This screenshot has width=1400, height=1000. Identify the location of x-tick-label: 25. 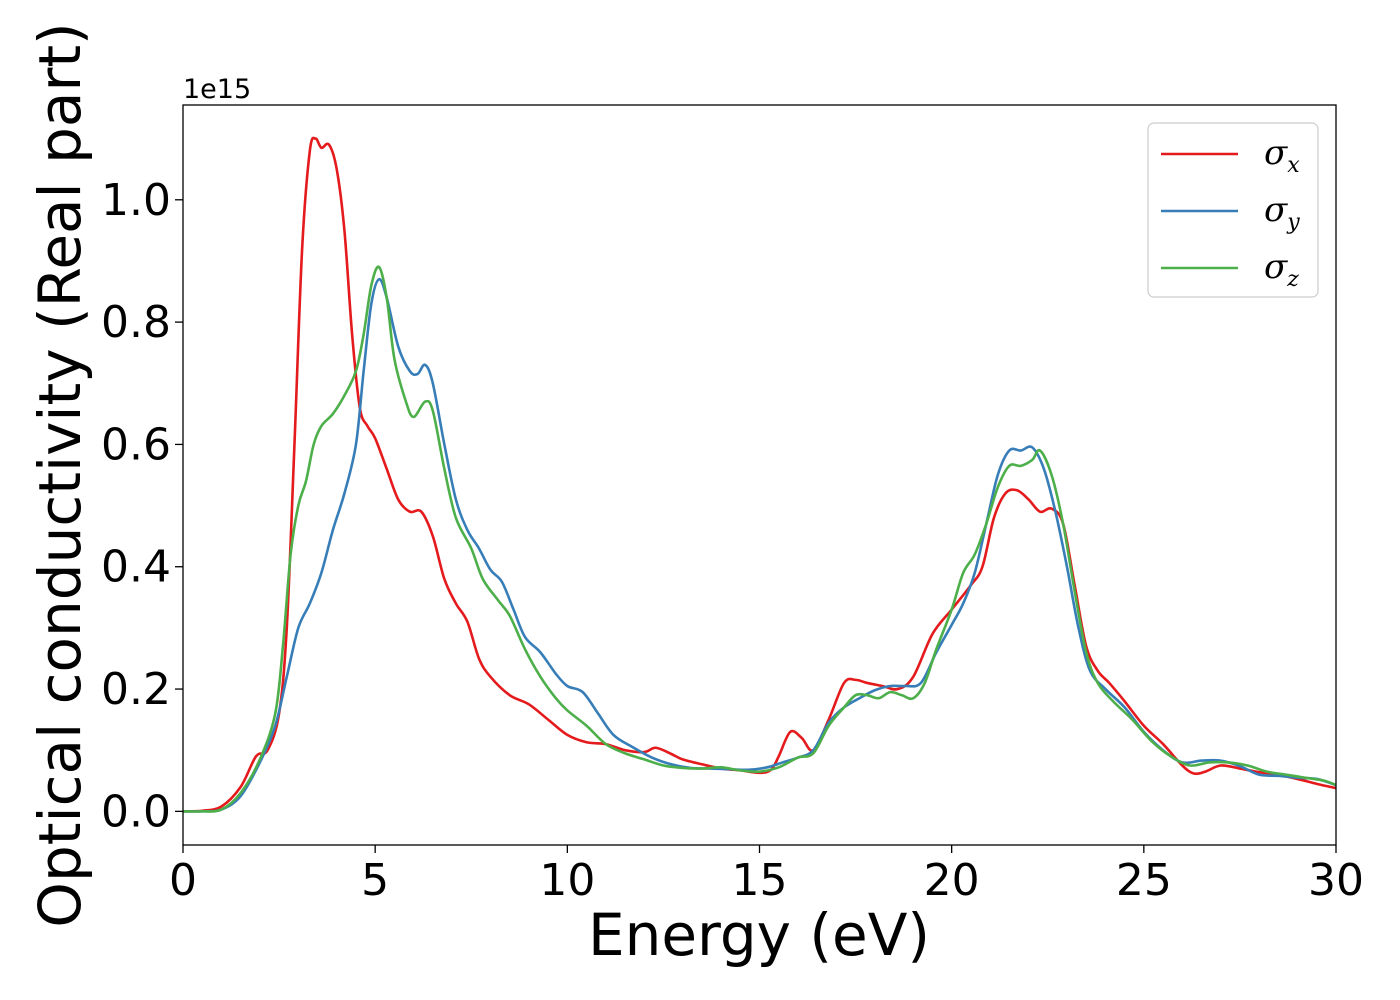
(1144, 880).